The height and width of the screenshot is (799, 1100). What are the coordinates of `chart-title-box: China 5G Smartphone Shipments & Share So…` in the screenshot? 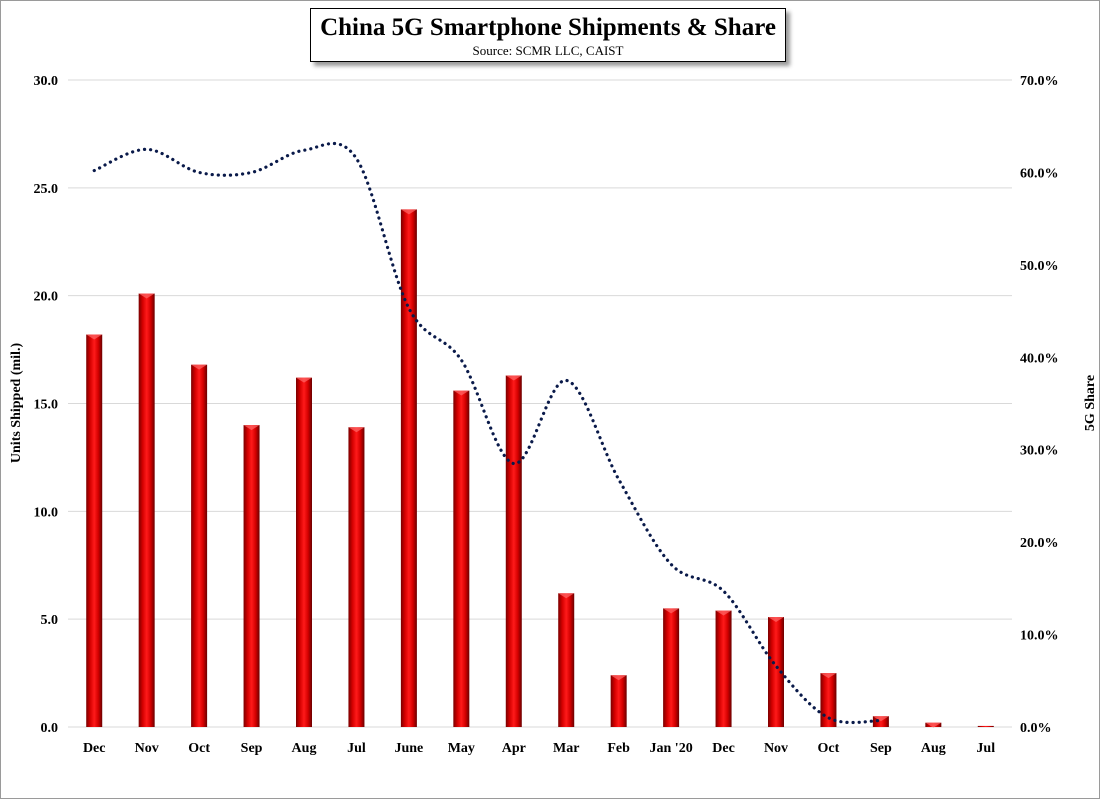 It's located at (548, 35).